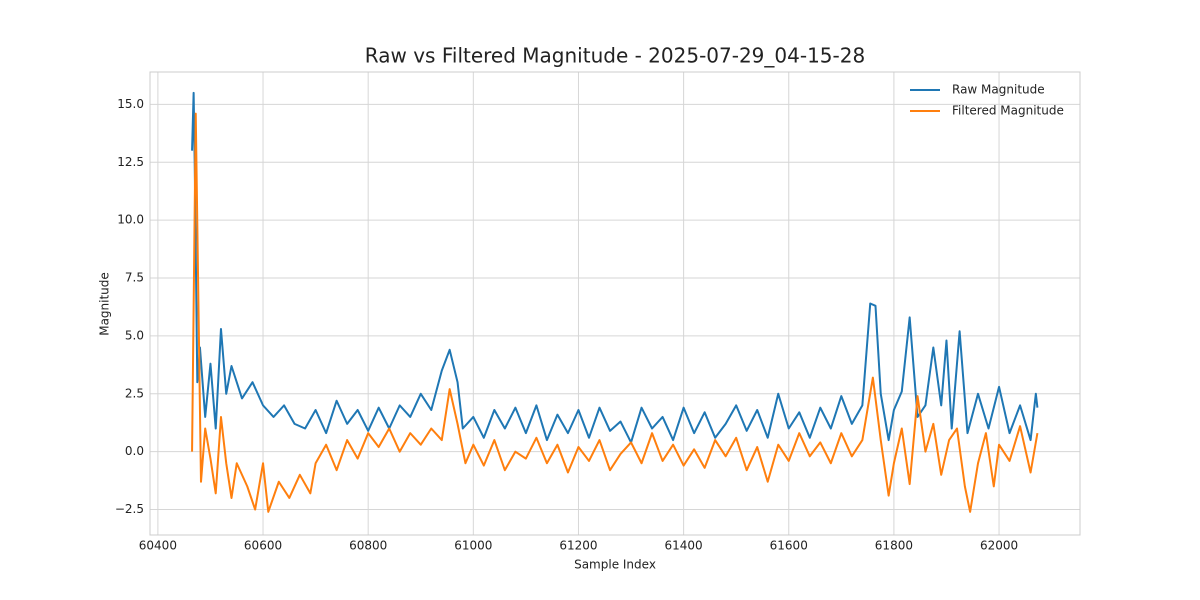  I want to click on y-tick-label: 0.0, so click(134, 451).